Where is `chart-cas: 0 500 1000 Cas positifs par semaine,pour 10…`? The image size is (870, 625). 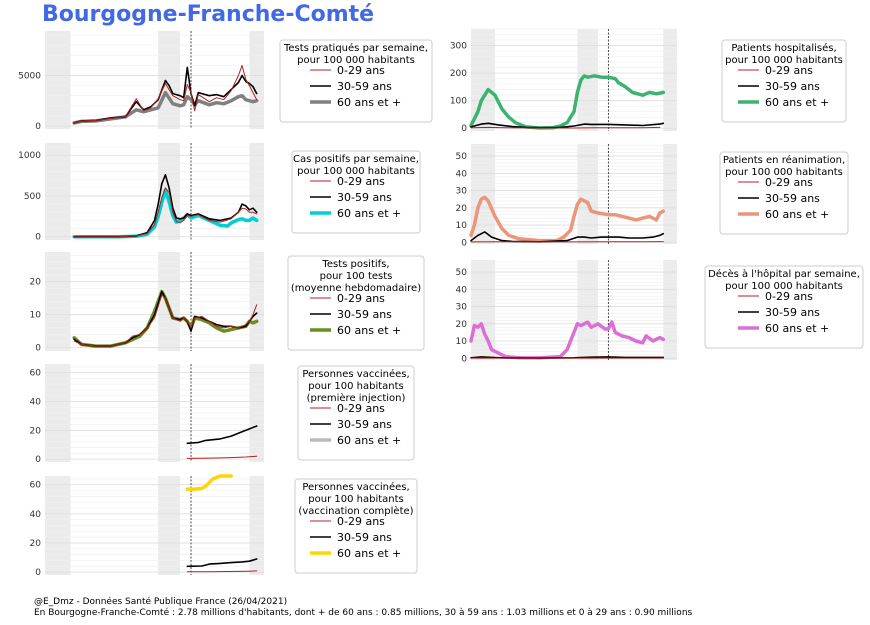 chart-cas: 0 500 1000 Cas positifs par semaine,pour 10… is located at coordinates (219, 193).